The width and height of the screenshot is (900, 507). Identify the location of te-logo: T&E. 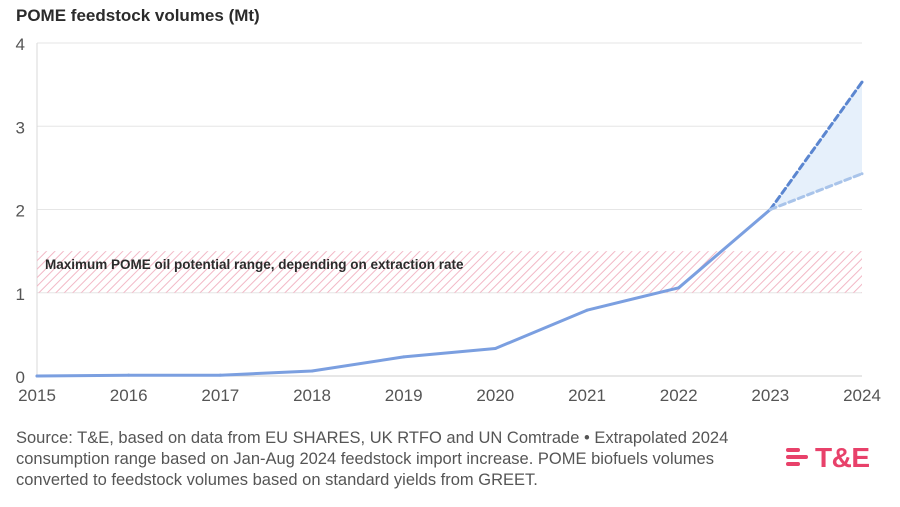
(841, 458).